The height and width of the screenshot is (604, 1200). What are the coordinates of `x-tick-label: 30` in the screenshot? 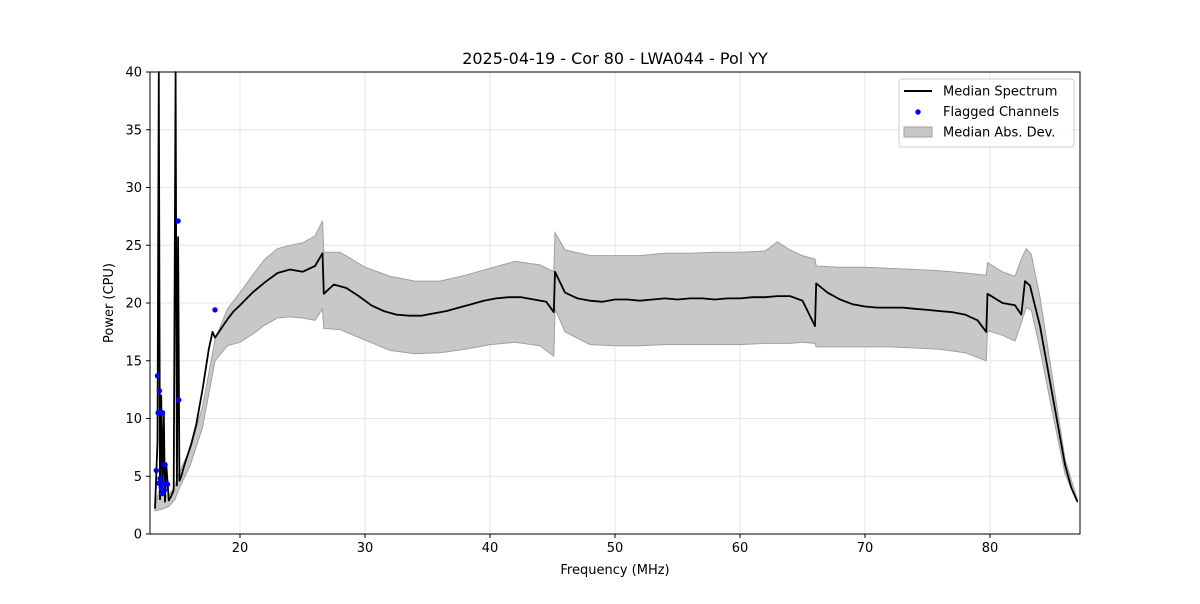 It's located at (365, 548).